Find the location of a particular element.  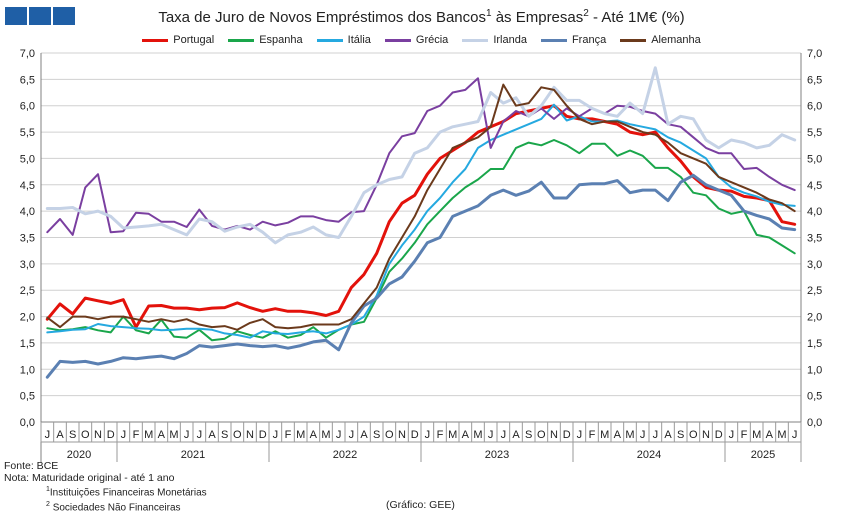

y-tick-label-left: 2,5 is located at coordinates (27, 291).